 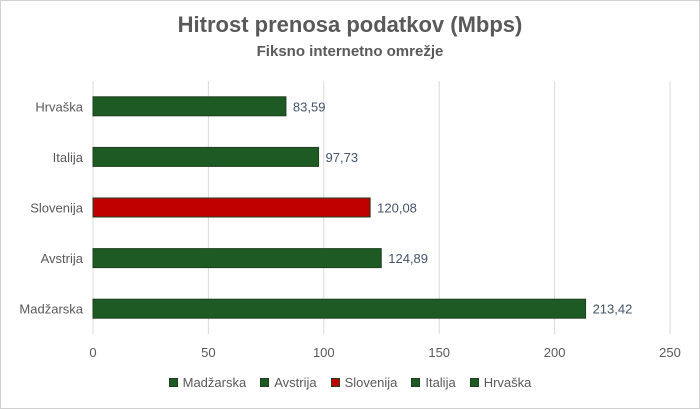 I want to click on legend-label-5: Hrvaška, so click(x=507, y=382).